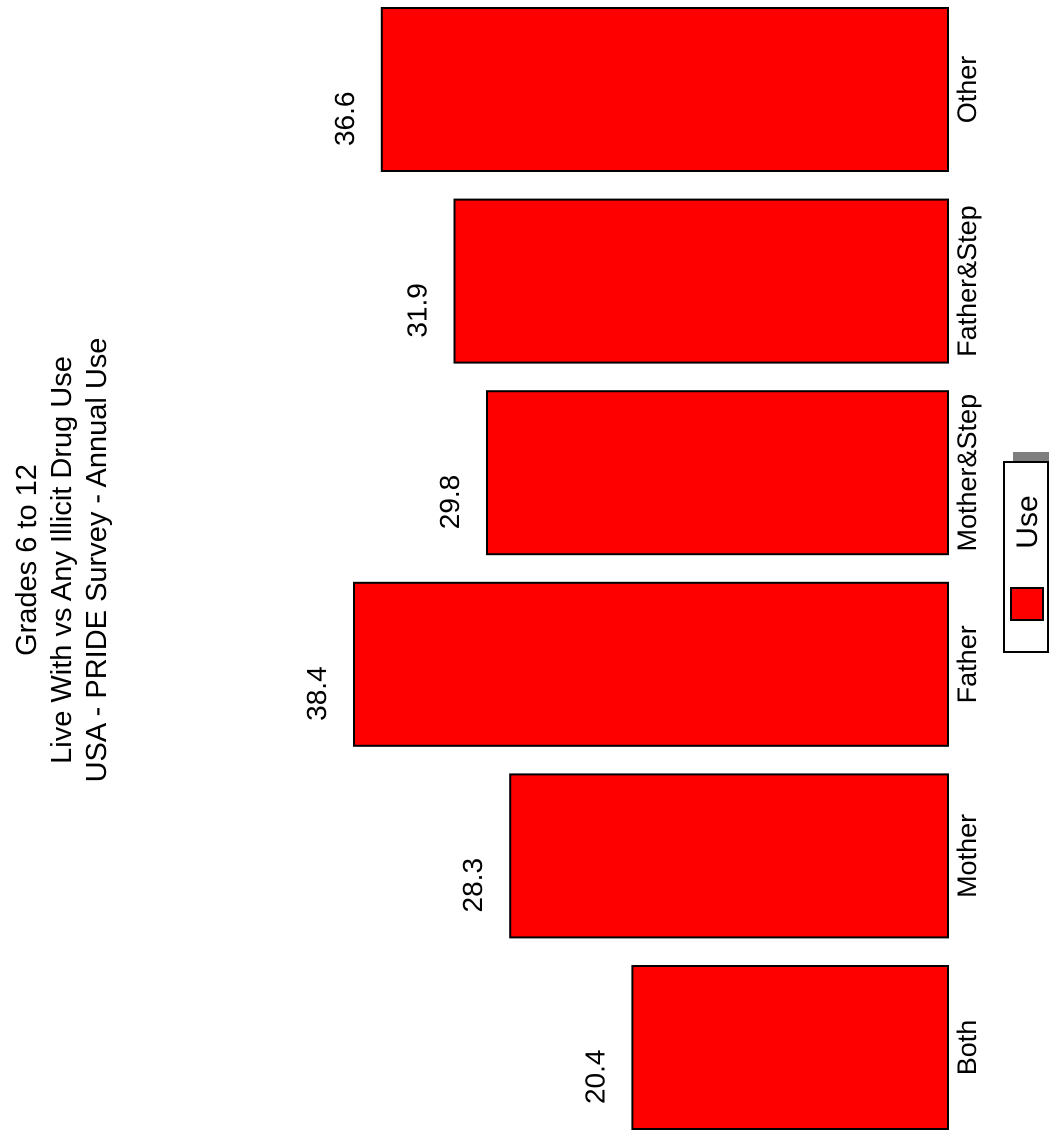 The width and height of the screenshot is (1051, 1131). Describe the element at coordinates (417, 310) in the screenshot. I see `value-label: 31.9` at that location.